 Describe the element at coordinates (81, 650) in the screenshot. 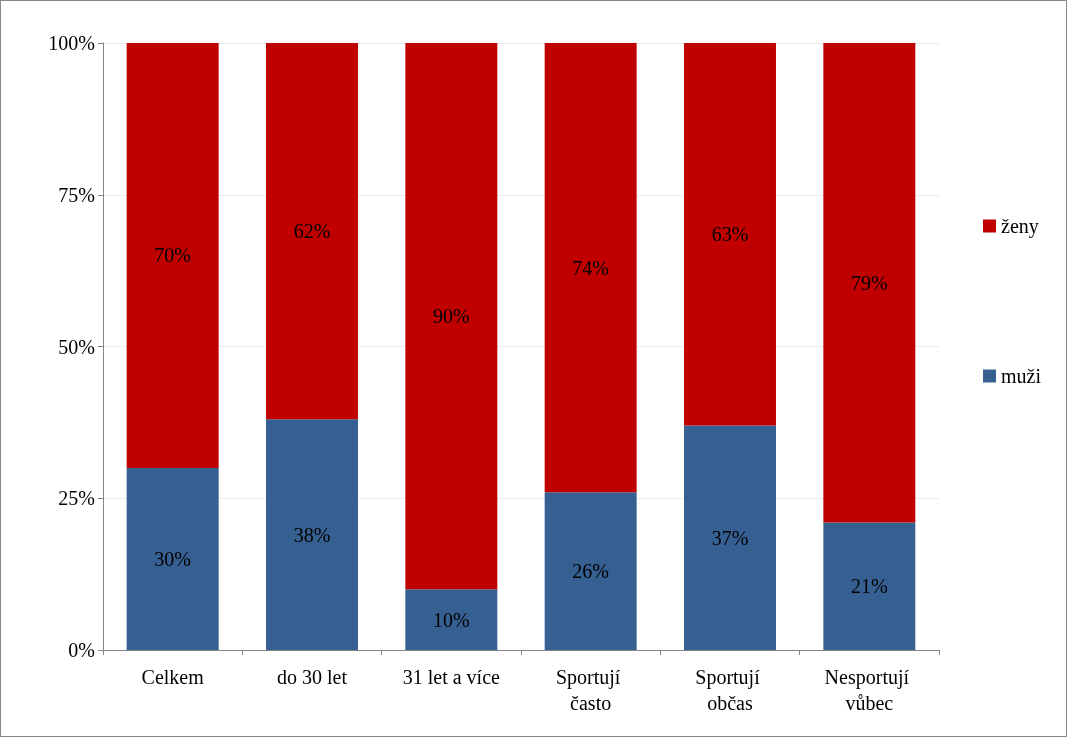

I see `y-tick-label: 0%` at that location.